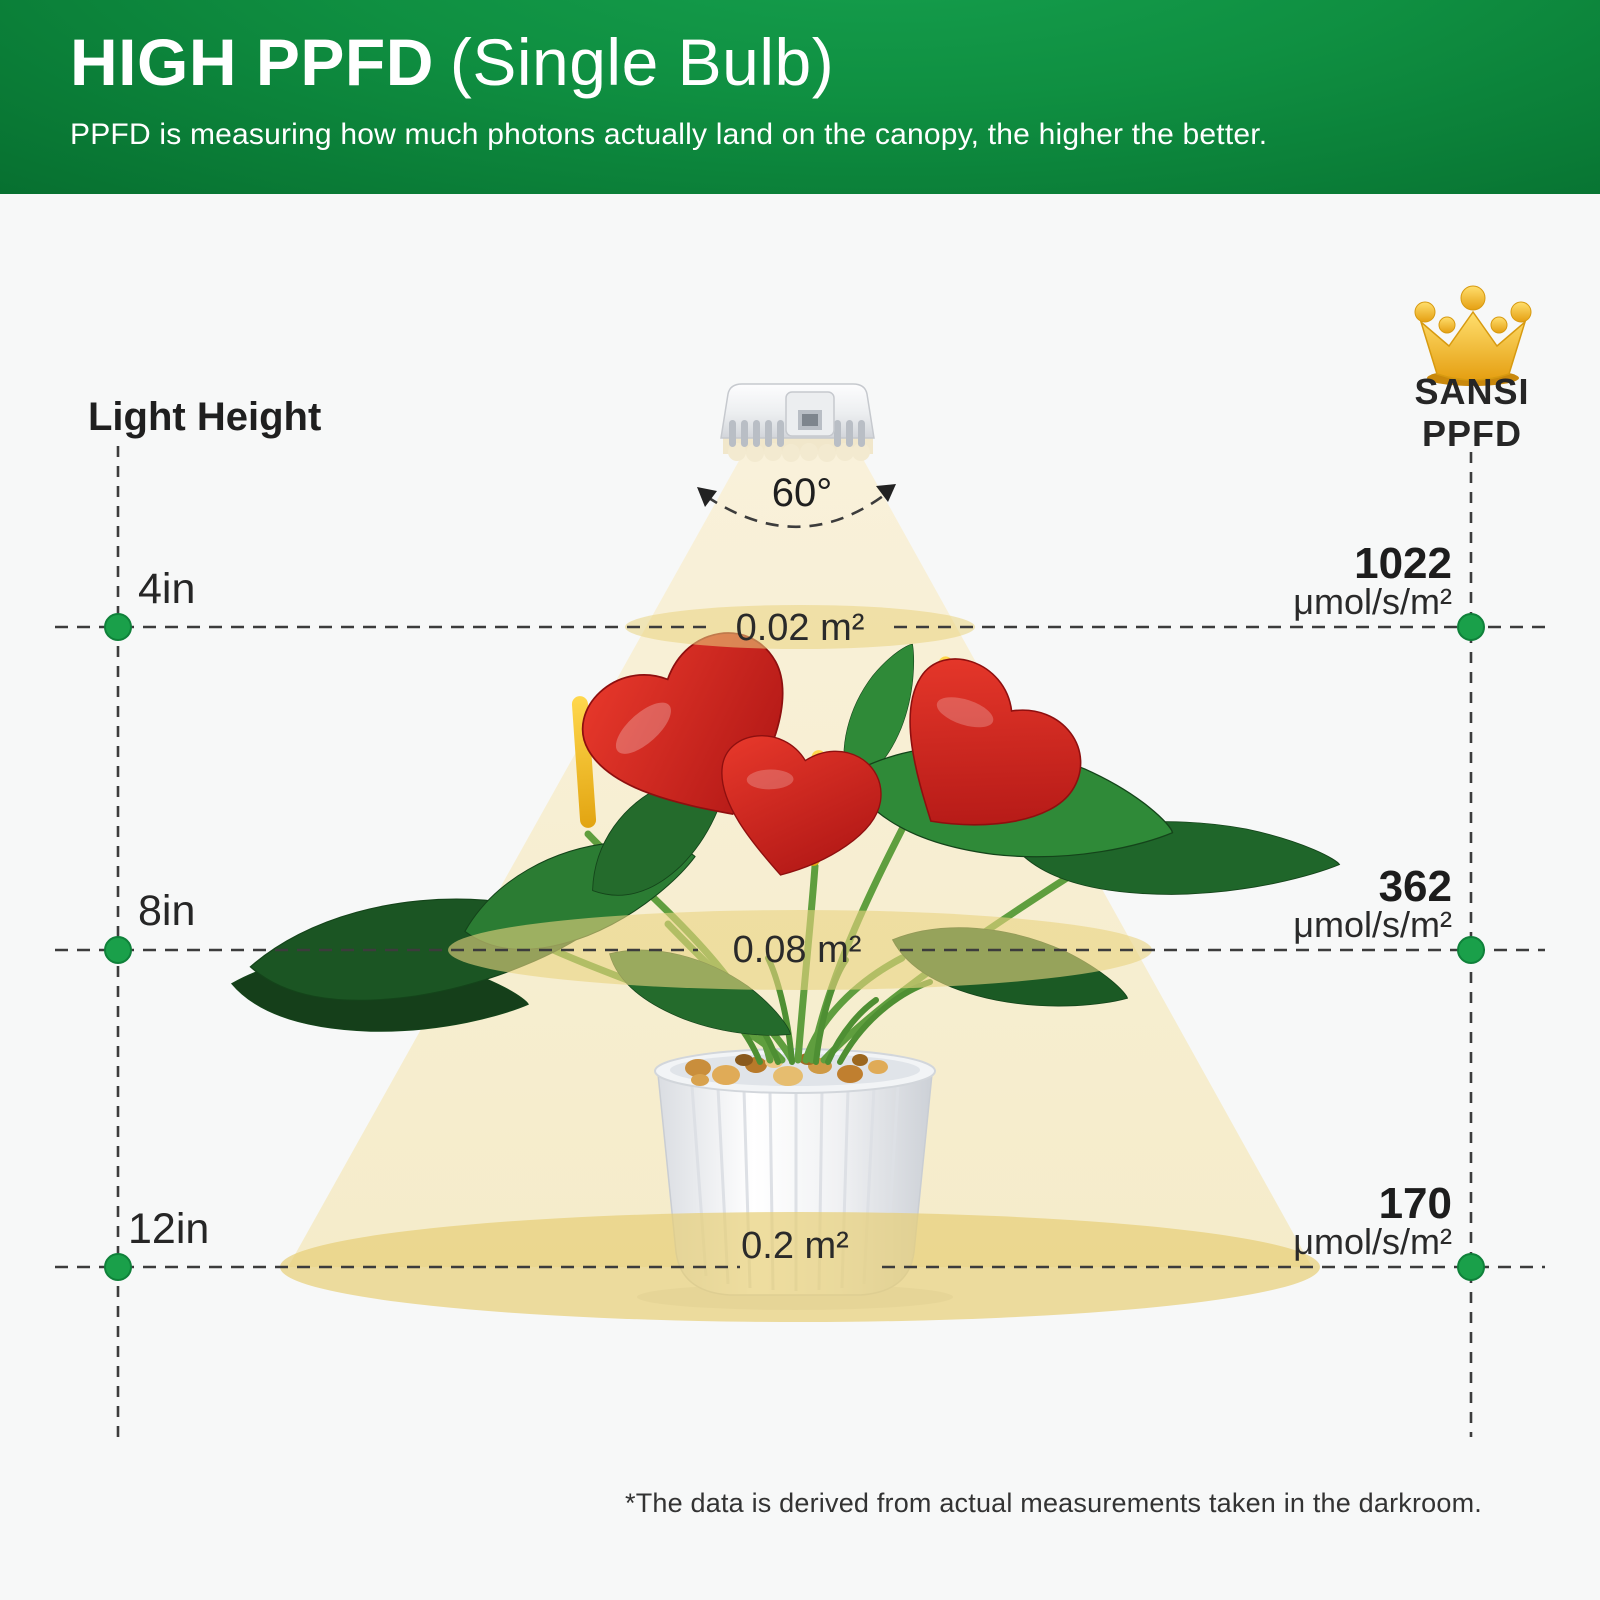 The image size is (1600, 1600). Describe the element at coordinates (166, 911) in the screenshot. I see `height-label-8in: 8in` at that location.